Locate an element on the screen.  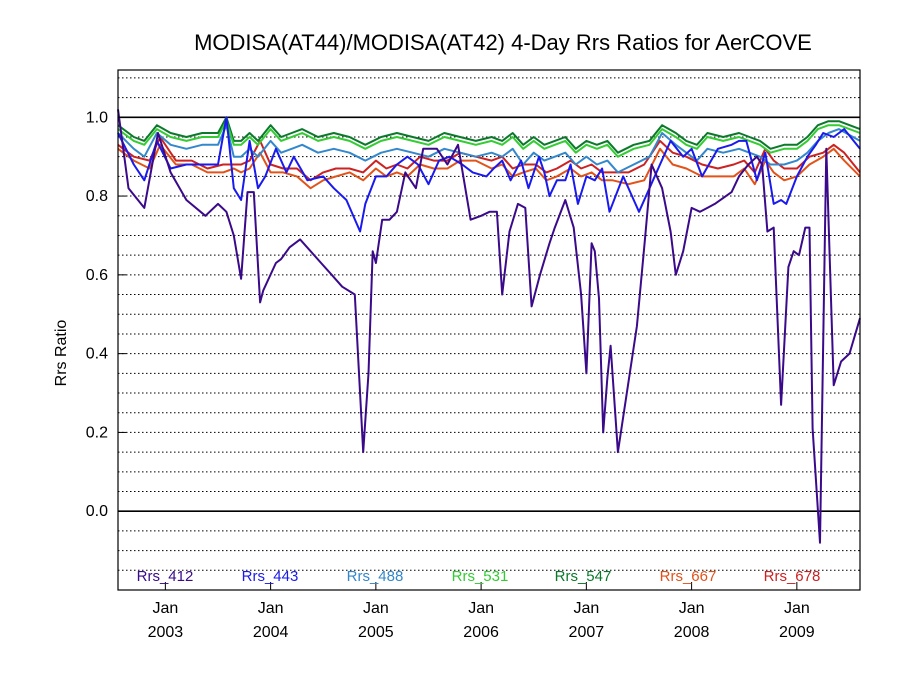
legend-entry-rrs-531: Rrs_531 is located at coordinates (480, 576).